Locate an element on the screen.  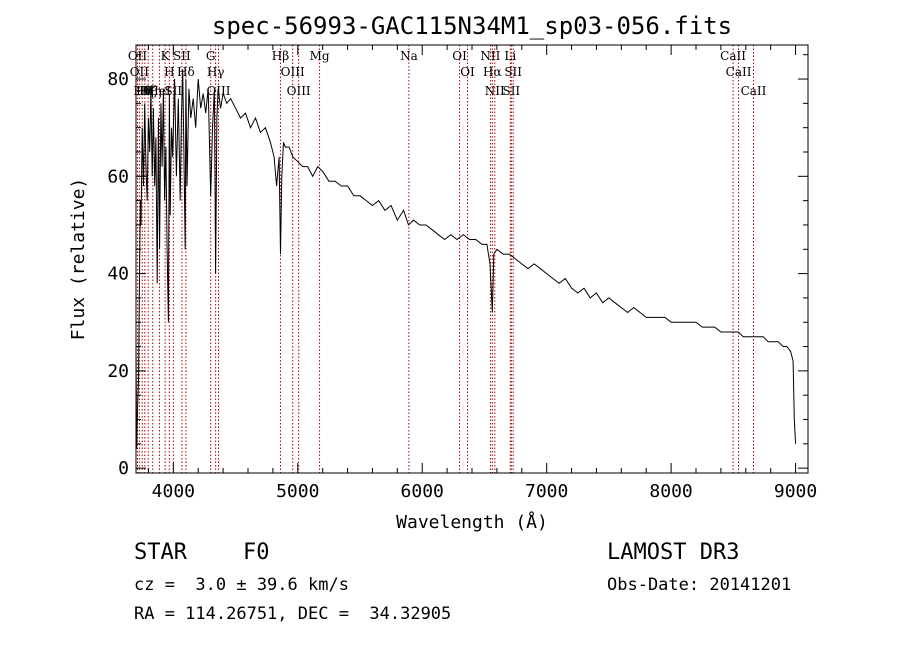
x-tick-label: 9000 is located at coordinates (795, 491).